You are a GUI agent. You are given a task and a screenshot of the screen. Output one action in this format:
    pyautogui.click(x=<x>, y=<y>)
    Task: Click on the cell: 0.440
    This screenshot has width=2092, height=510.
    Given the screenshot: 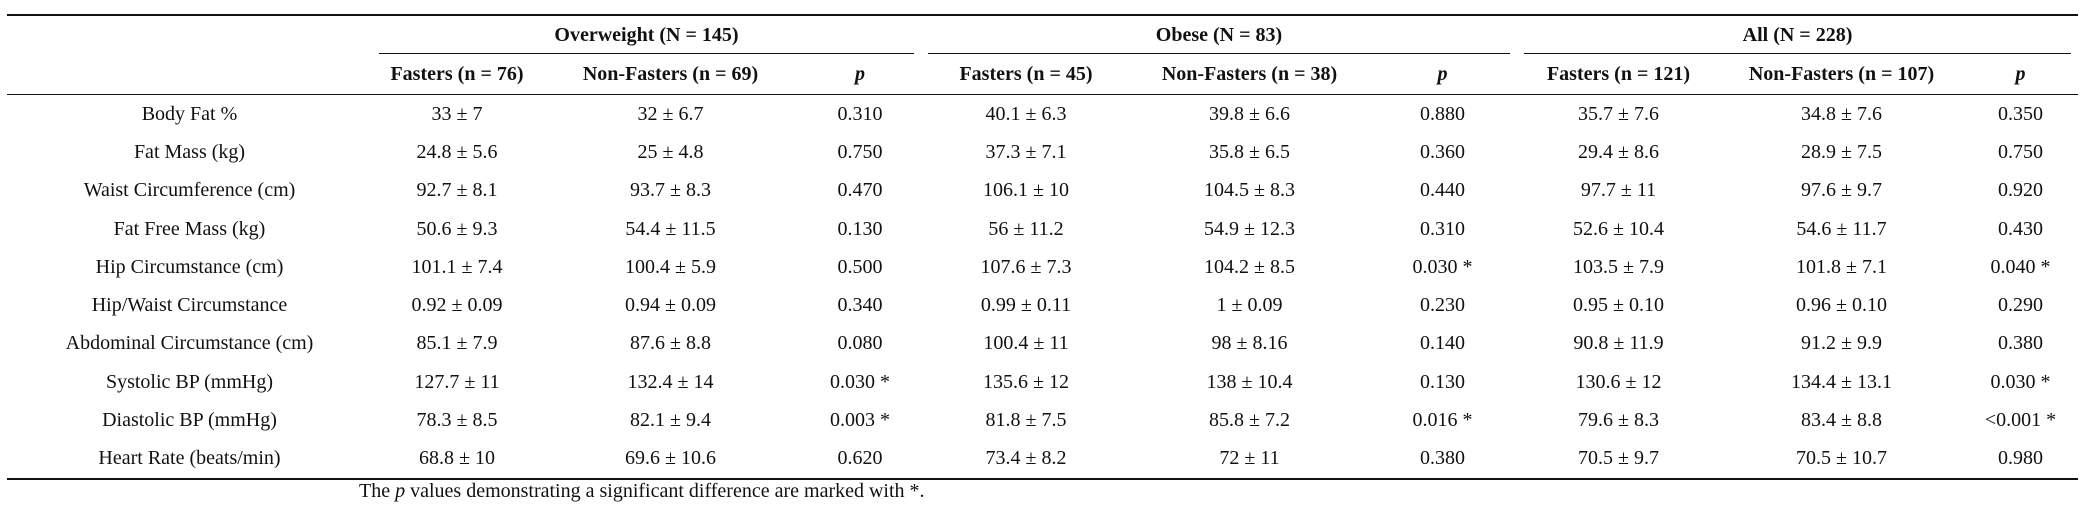 What is the action you would take?
    pyautogui.click(x=1442, y=190)
    